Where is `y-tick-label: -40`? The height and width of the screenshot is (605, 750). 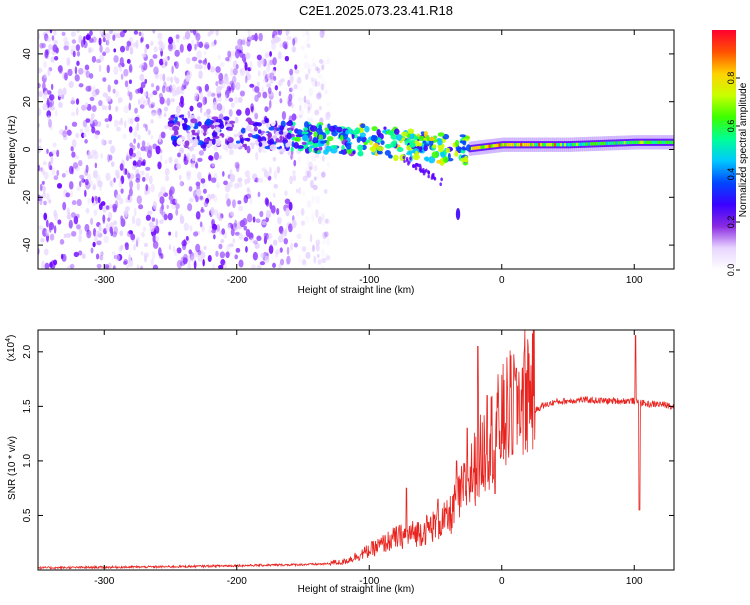 y-tick-label: -40 is located at coordinates (27, 244).